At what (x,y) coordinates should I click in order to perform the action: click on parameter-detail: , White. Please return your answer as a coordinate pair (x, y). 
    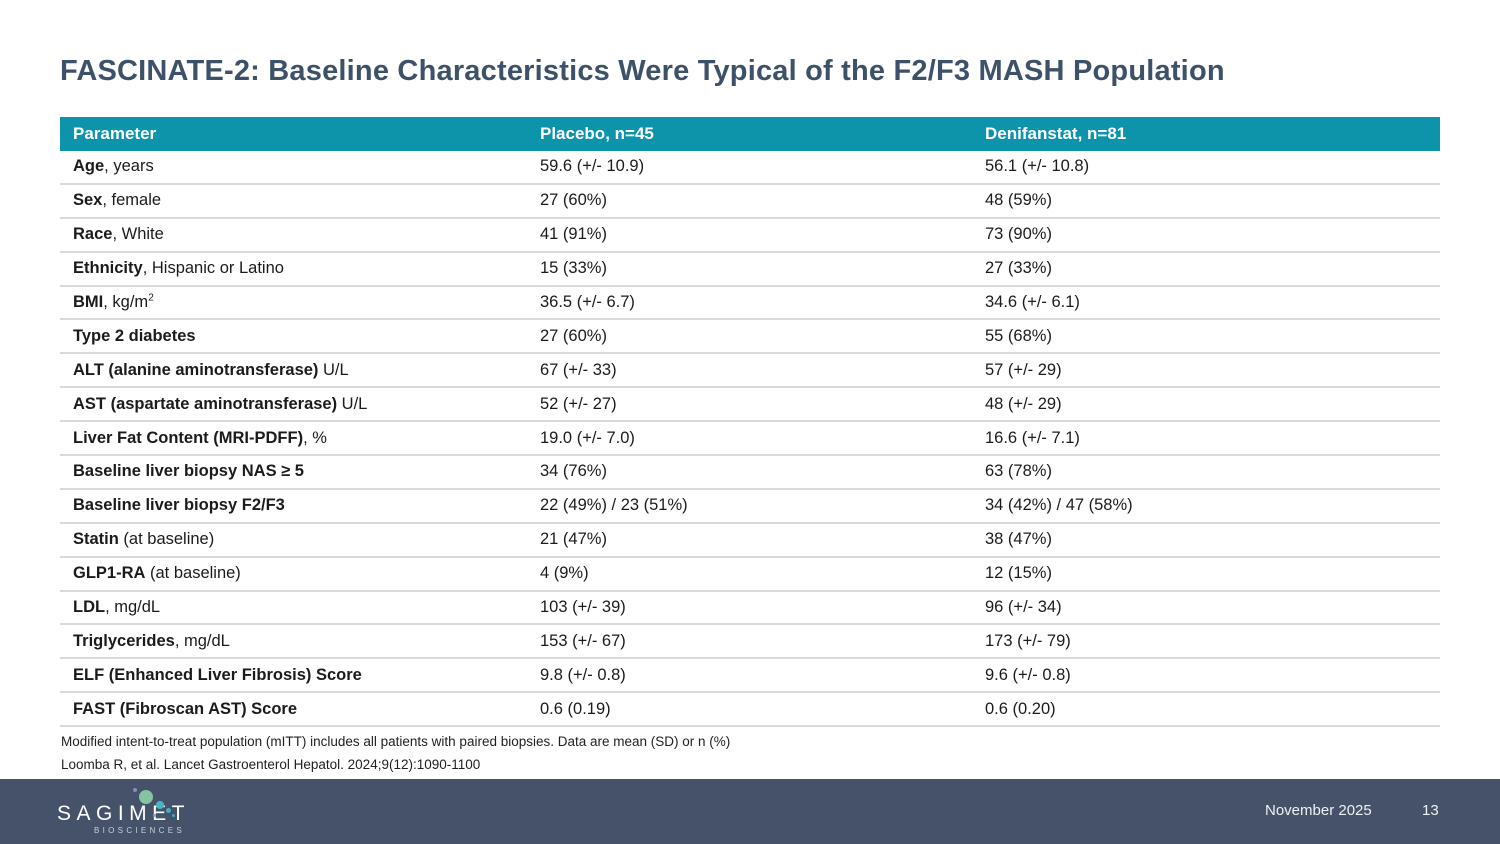
    Looking at the image, I should click on (138, 234).